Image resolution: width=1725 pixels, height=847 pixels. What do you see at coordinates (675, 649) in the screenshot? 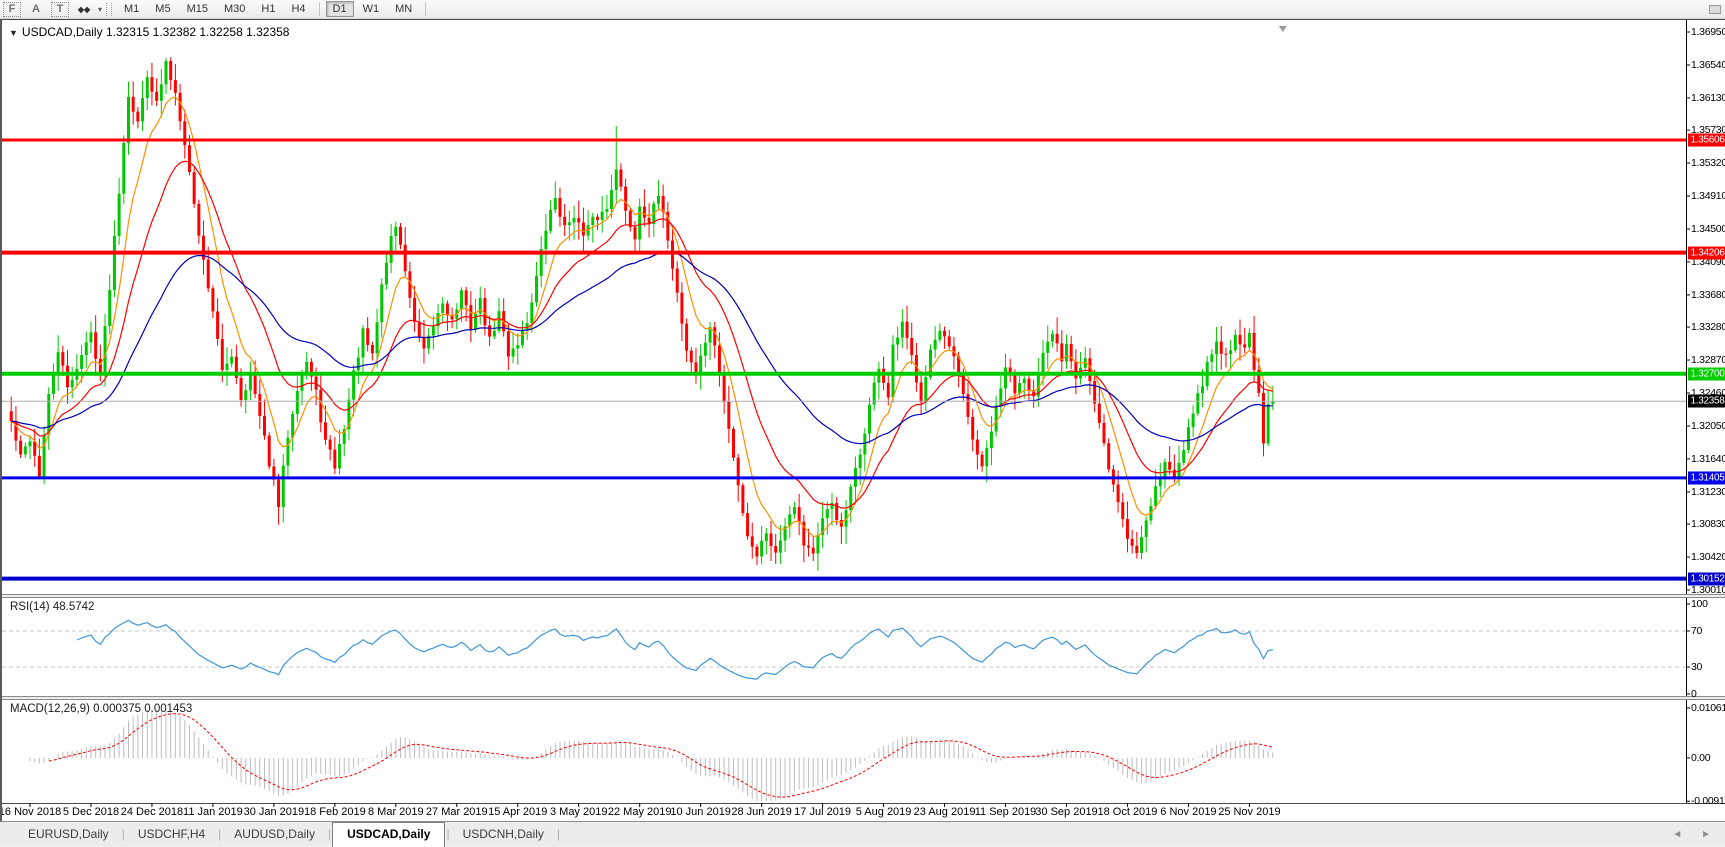
I see `rsi-line` at bounding box center [675, 649].